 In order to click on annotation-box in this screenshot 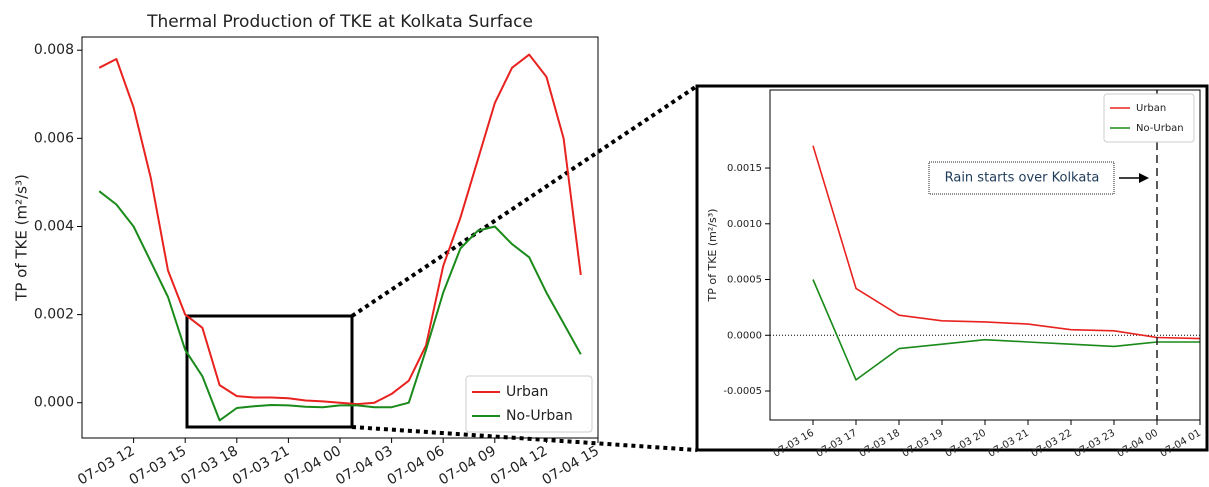, I will do `click(1021, 178)`.